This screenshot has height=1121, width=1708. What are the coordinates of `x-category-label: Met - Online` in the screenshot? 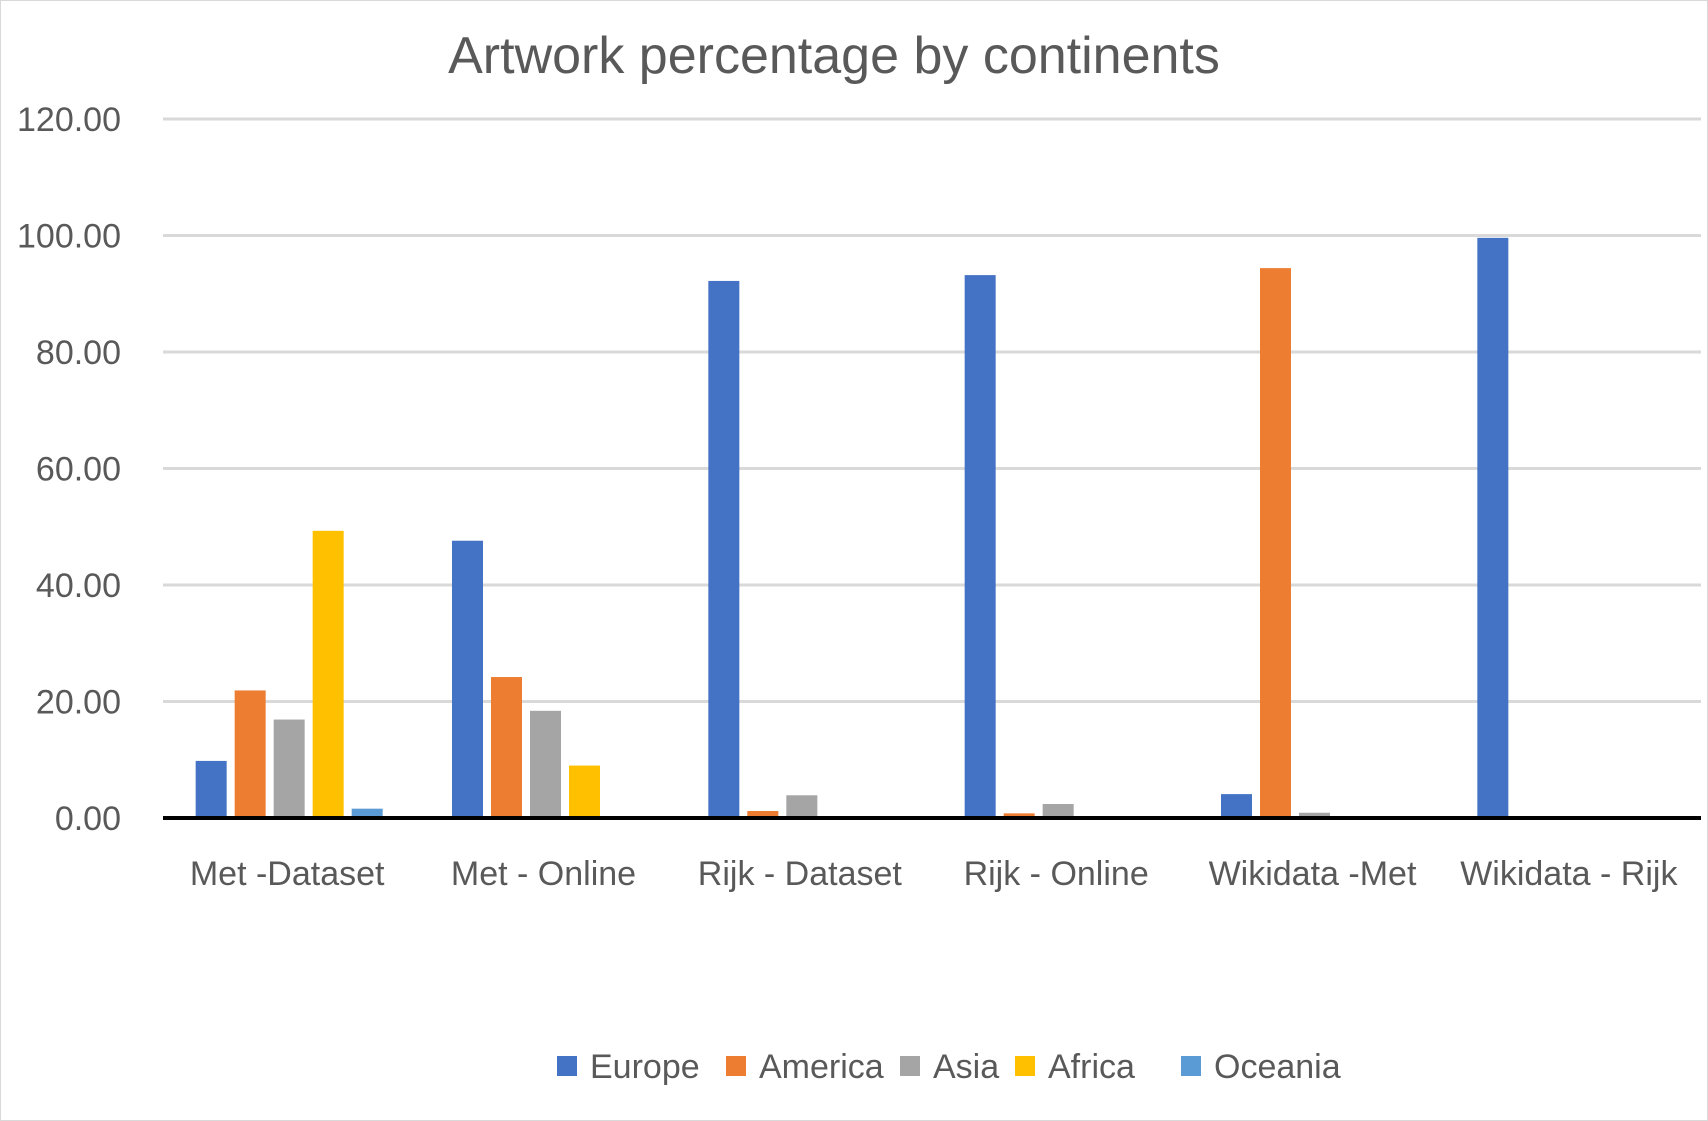 It's located at (543, 874).